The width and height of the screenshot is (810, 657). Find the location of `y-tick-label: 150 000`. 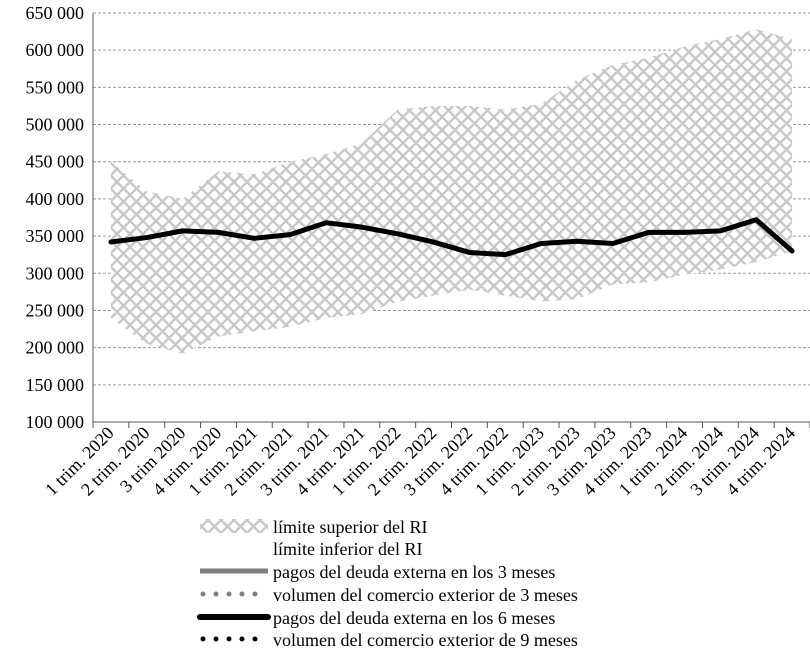

y-tick-label: 150 000 is located at coordinates (55, 385).